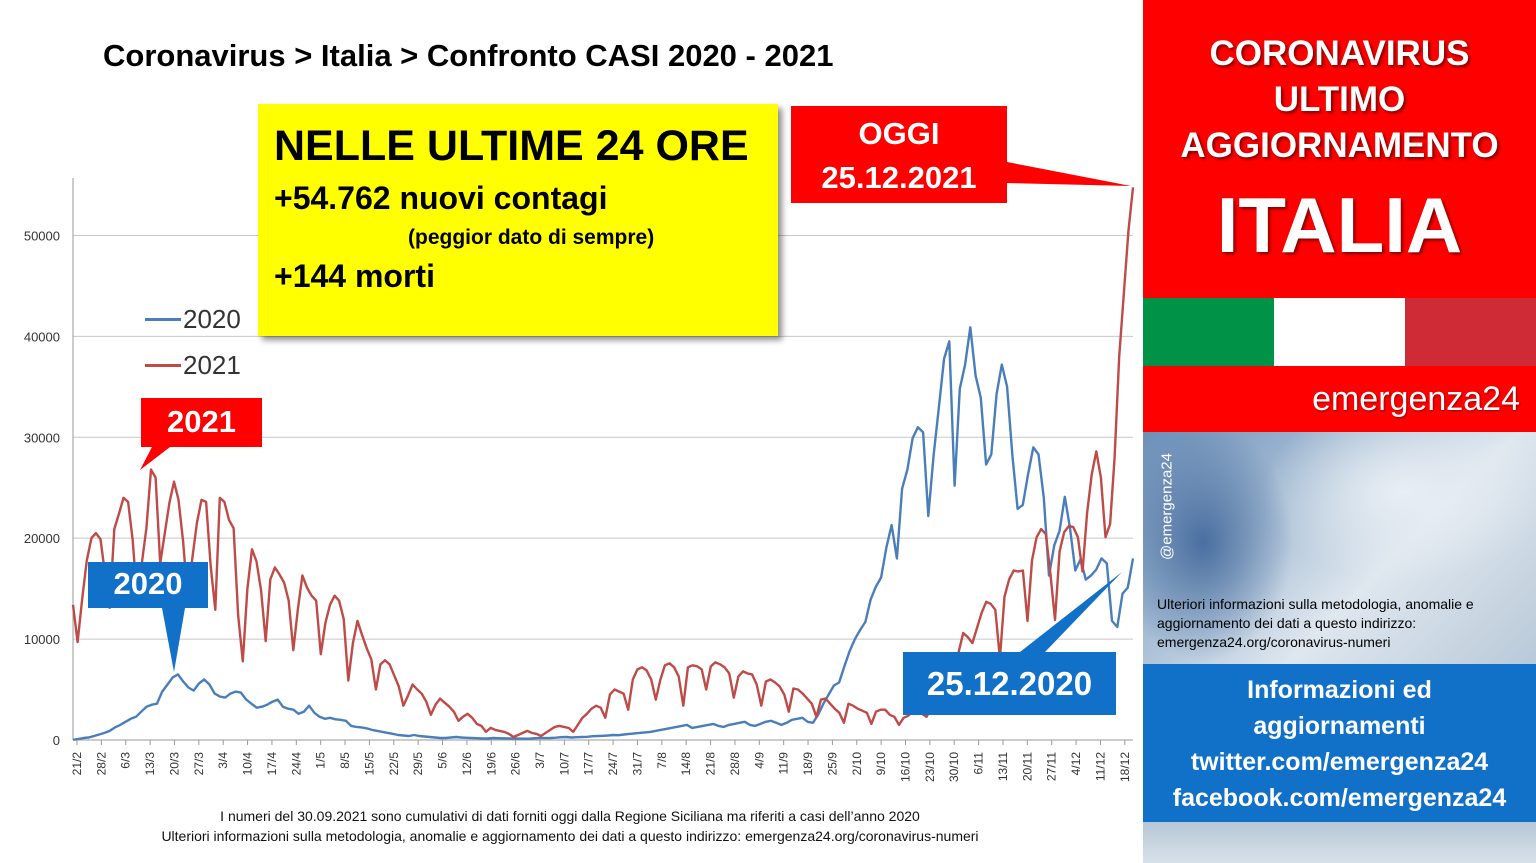 Image resolution: width=1536 pixels, height=863 pixels. I want to click on x-tick-label: 20/3, so click(174, 764).